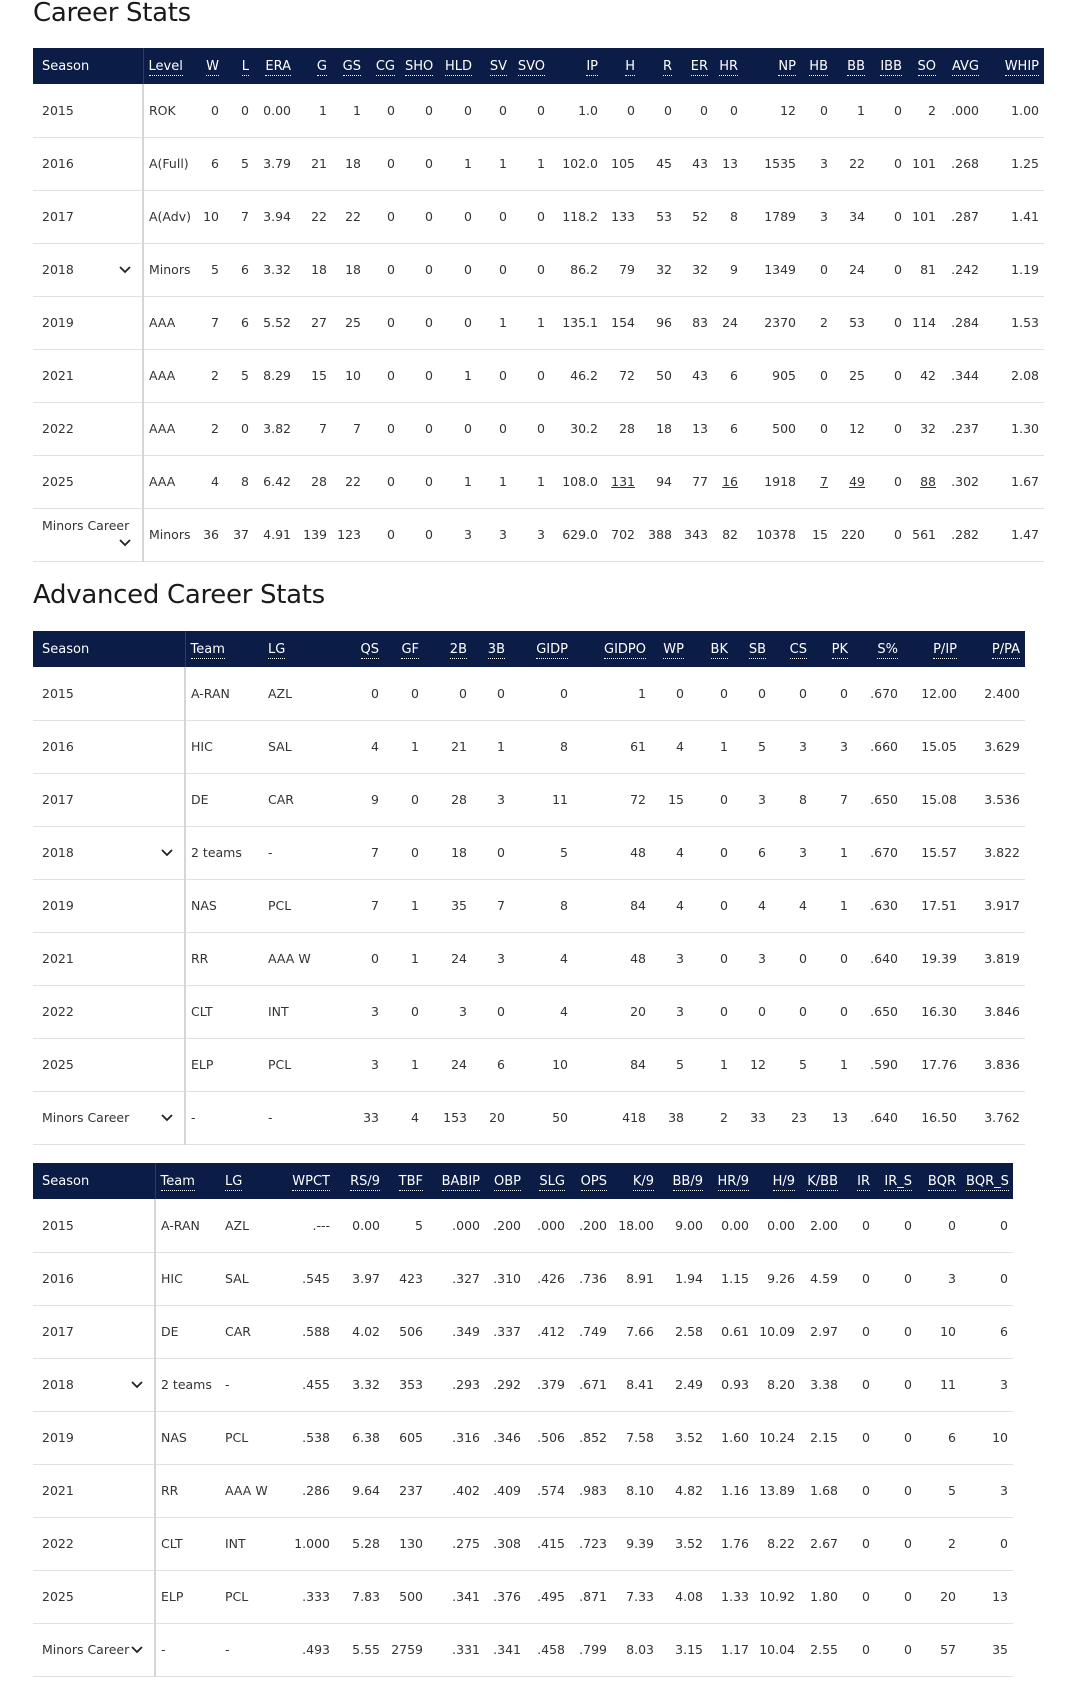  Describe the element at coordinates (406, 1181) in the screenshot. I see `column-header-tbf: TBF` at that location.